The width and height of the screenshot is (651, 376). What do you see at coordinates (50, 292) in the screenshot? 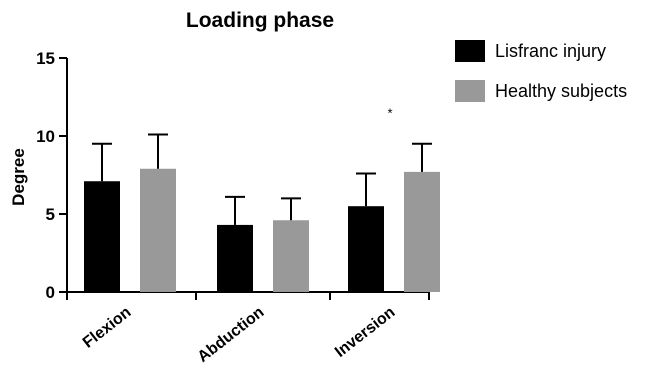
I see `y-tick-label: 0` at bounding box center [50, 292].